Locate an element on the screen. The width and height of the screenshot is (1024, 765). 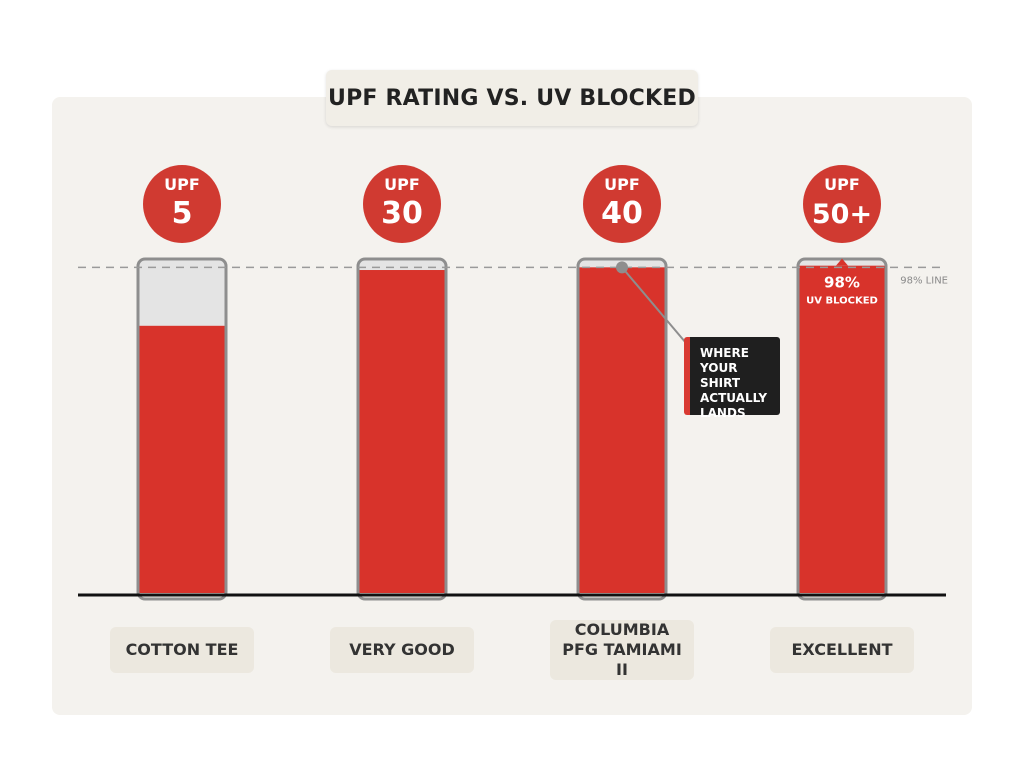
upf-badge-value-3: 50+ is located at coordinates (842, 214).